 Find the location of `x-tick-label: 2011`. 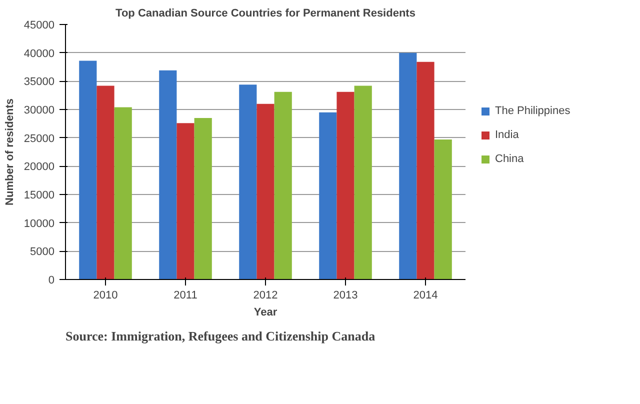

x-tick-label: 2011 is located at coordinates (186, 296).